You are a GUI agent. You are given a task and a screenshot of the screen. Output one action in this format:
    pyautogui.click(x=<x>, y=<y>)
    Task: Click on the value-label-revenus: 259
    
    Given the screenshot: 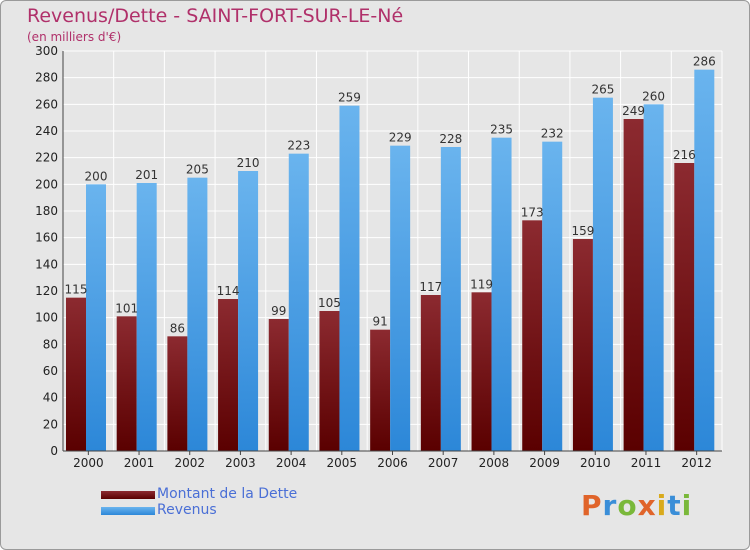 What is the action you would take?
    pyautogui.click(x=349, y=98)
    